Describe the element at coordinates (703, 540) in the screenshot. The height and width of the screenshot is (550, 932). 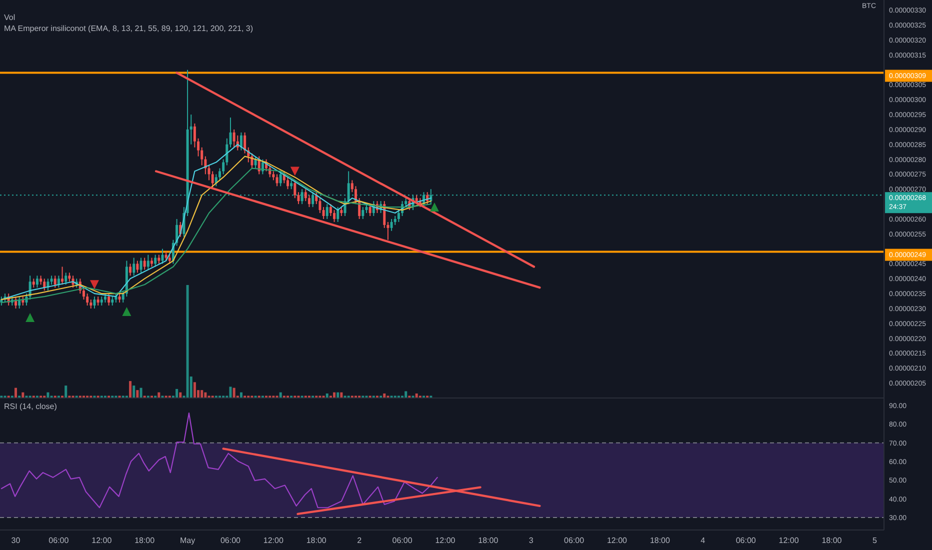
I see `x-tick-label: 4` at that location.